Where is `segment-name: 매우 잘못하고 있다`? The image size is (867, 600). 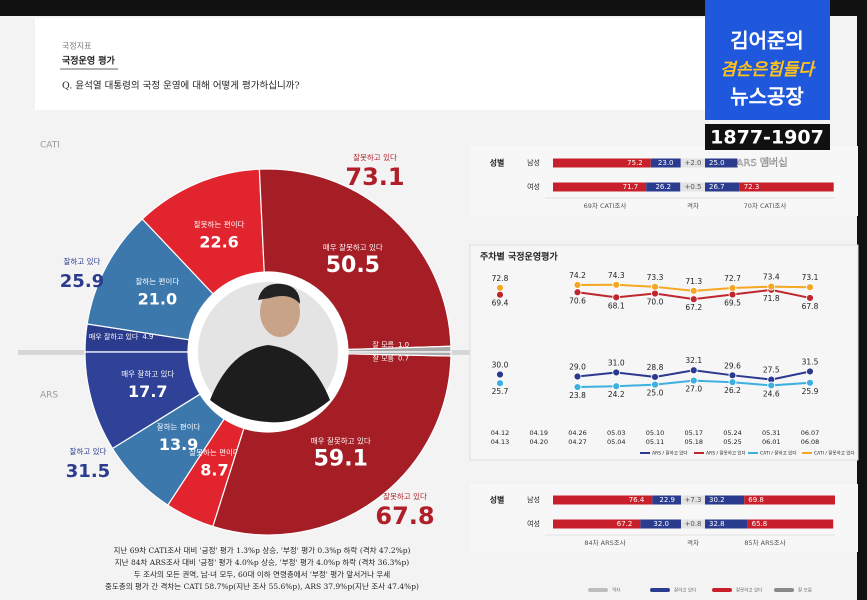 segment-name: 매우 잘못하고 있다 is located at coordinates (353, 247).